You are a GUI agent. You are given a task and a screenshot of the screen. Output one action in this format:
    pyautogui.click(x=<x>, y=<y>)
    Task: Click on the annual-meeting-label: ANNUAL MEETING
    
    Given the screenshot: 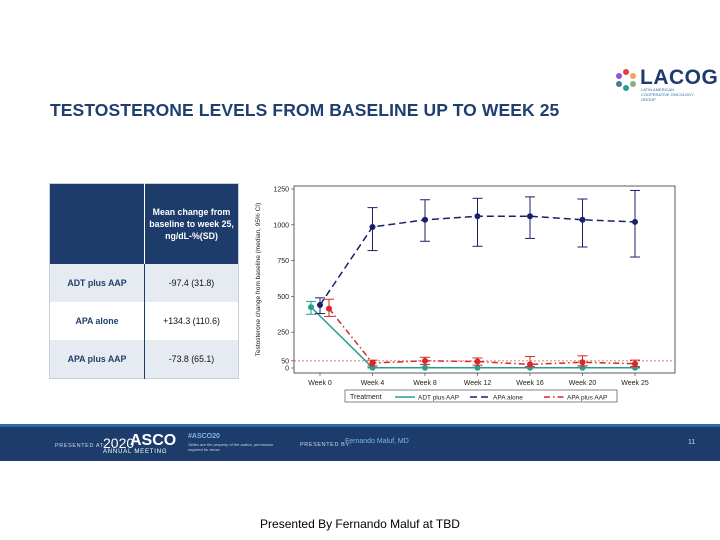 What is the action you would take?
    pyautogui.click(x=135, y=452)
    